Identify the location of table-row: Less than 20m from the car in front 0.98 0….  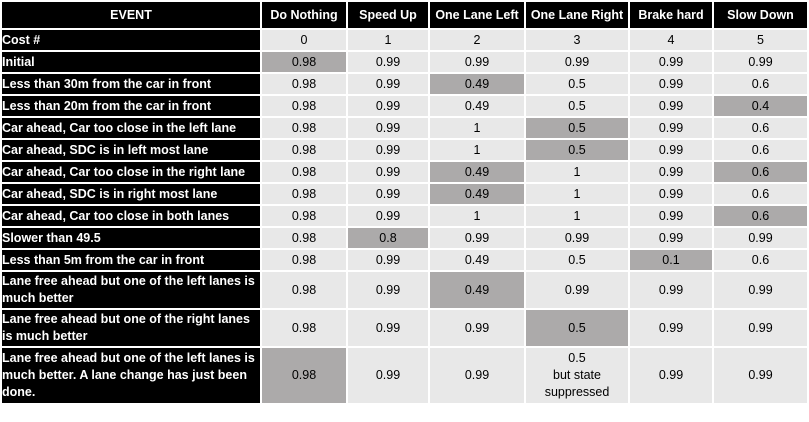
(404, 106).